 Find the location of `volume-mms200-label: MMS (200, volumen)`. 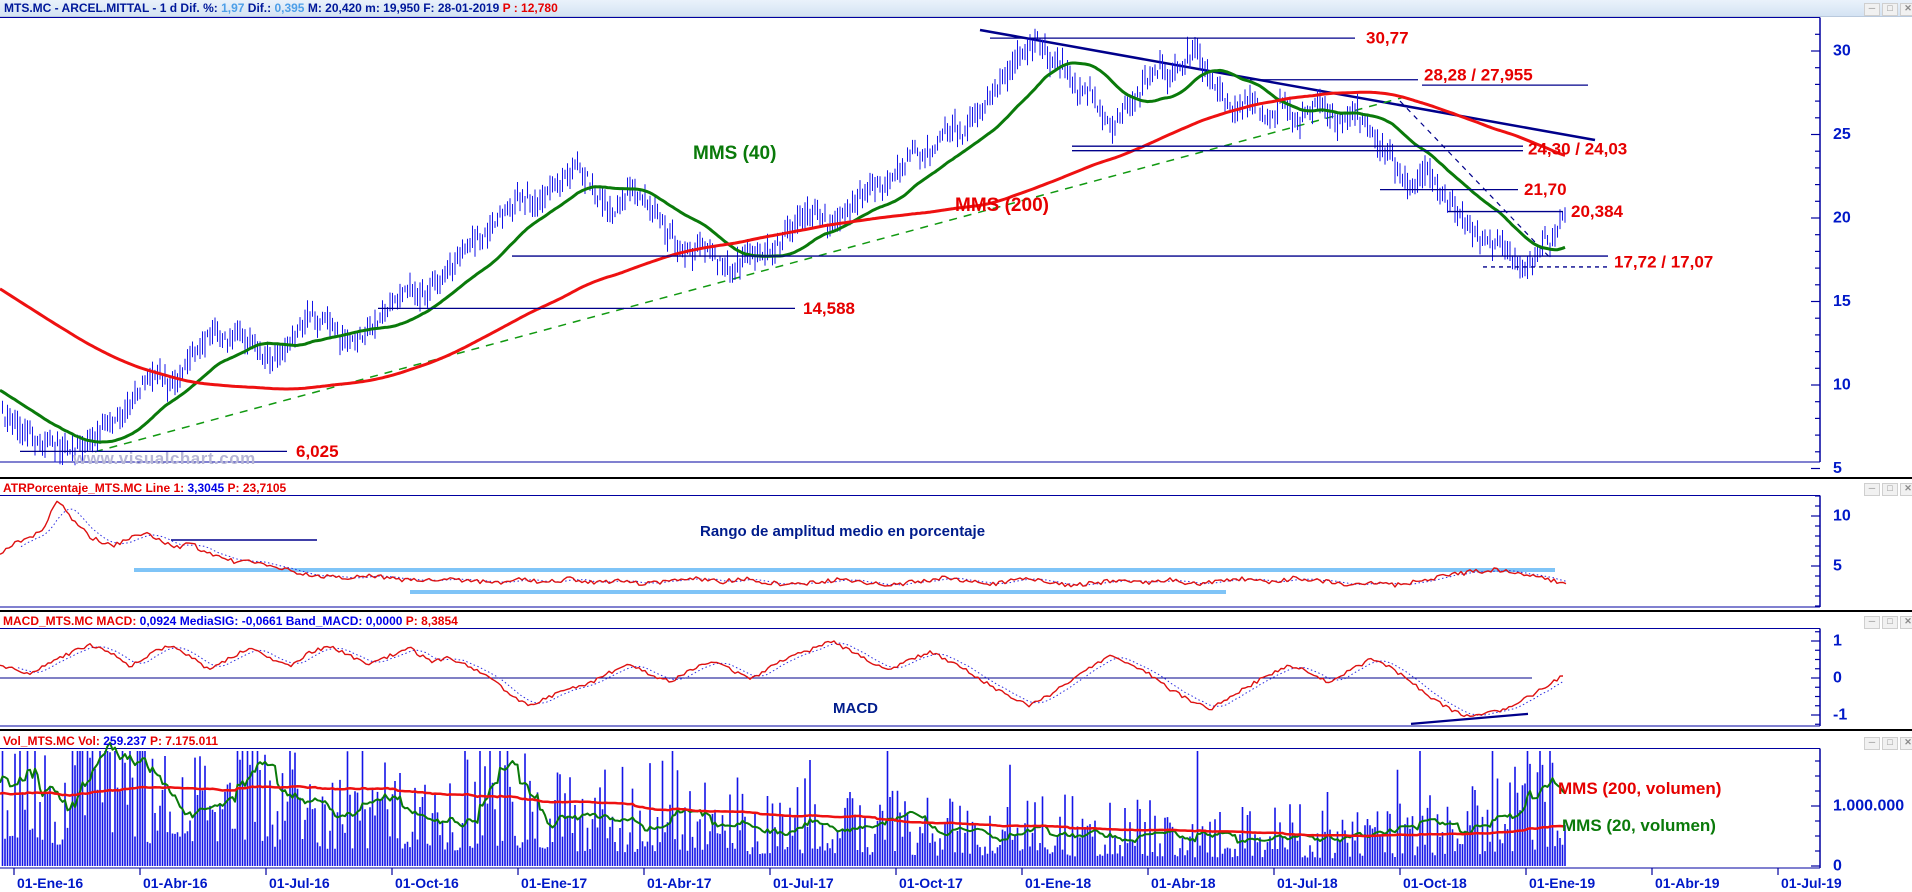

volume-mms200-label: MMS (200, volumen) is located at coordinates (1640, 788).